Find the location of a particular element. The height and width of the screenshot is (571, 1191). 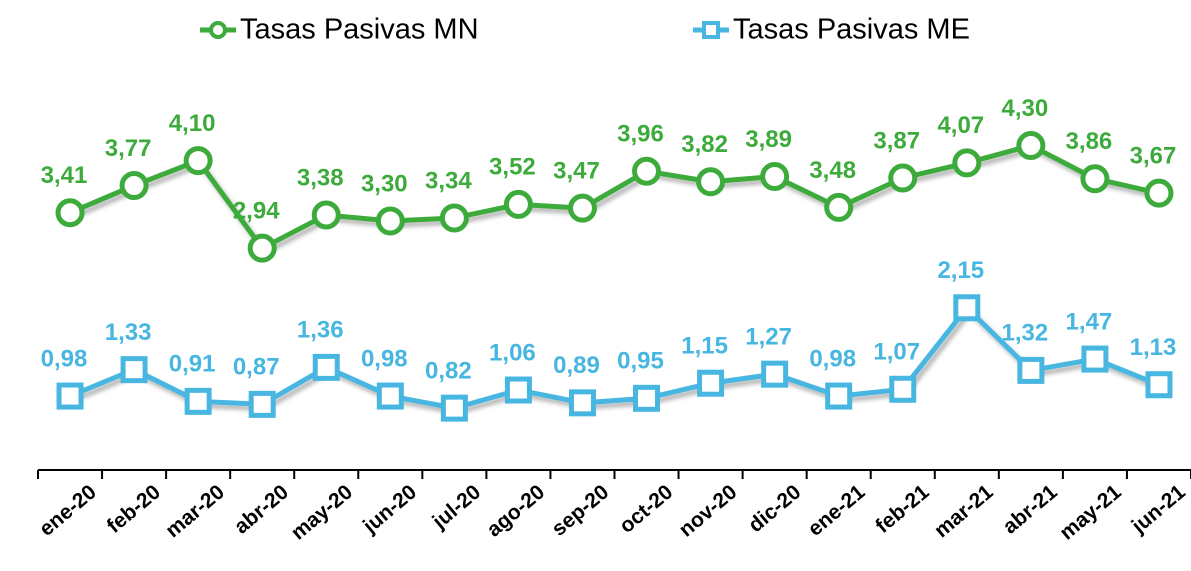

x-tick-label: feb-20 is located at coordinates (134, 508).